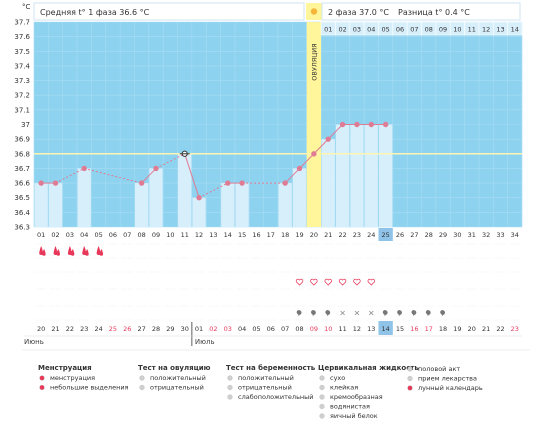  What do you see at coordinates (142, 235) in the screenshot?
I see `cycle-day-label: 08` at bounding box center [142, 235].